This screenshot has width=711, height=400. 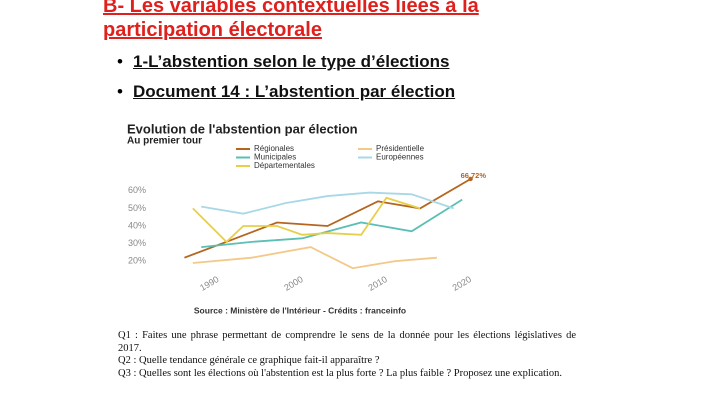 I want to click on legend-label: Régionales, so click(x=274, y=148).